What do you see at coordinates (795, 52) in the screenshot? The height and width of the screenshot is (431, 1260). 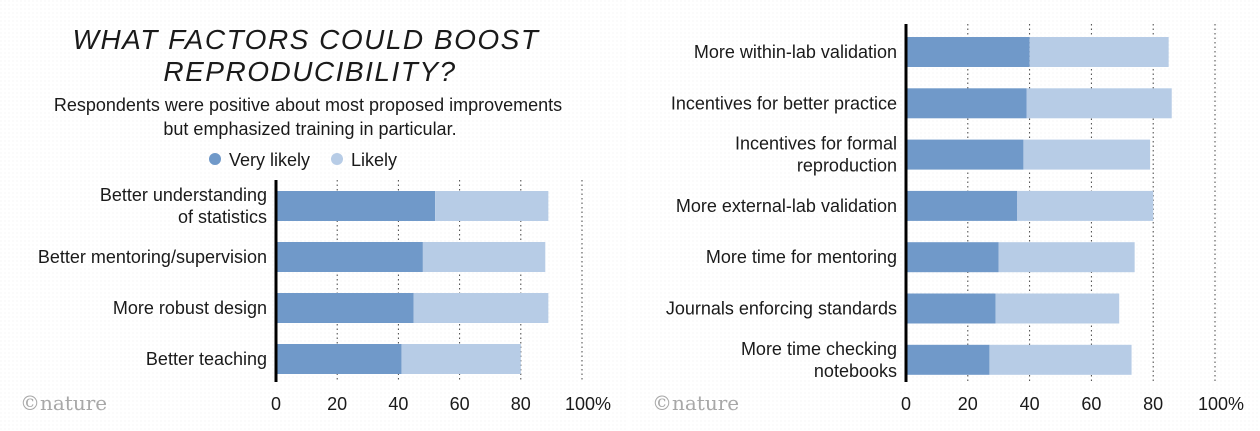 I see `category-label-more-within-lab-validation: More within-lab validation` at bounding box center [795, 52].